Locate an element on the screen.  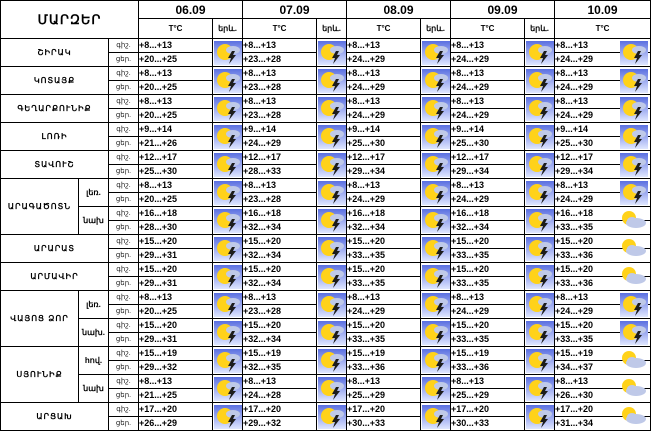
region-name: ԿՈՏԱՅՔ is located at coordinates (54, 80).